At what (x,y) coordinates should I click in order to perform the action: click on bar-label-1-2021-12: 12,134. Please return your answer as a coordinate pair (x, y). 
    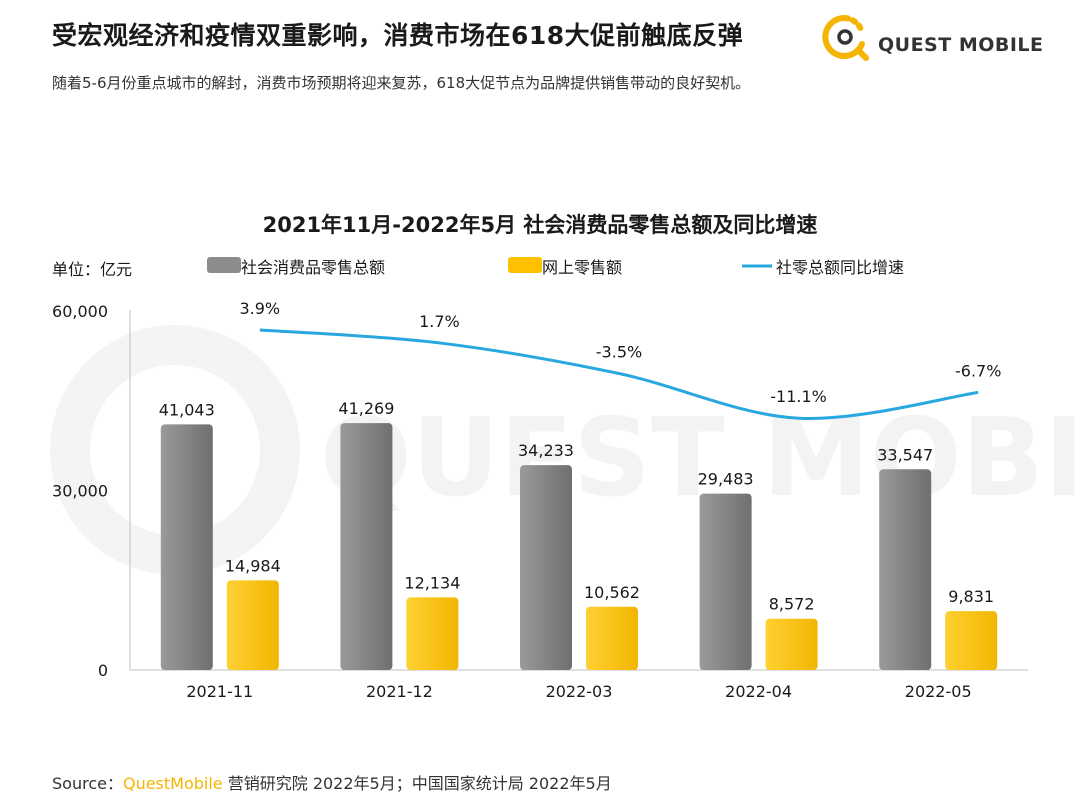
    Looking at the image, I should click on (432, 582).